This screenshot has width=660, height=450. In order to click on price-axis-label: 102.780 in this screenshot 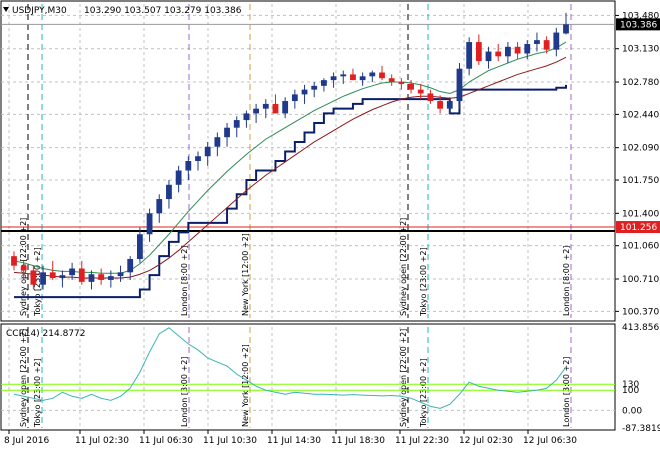, I will do `click(640, 83)`.